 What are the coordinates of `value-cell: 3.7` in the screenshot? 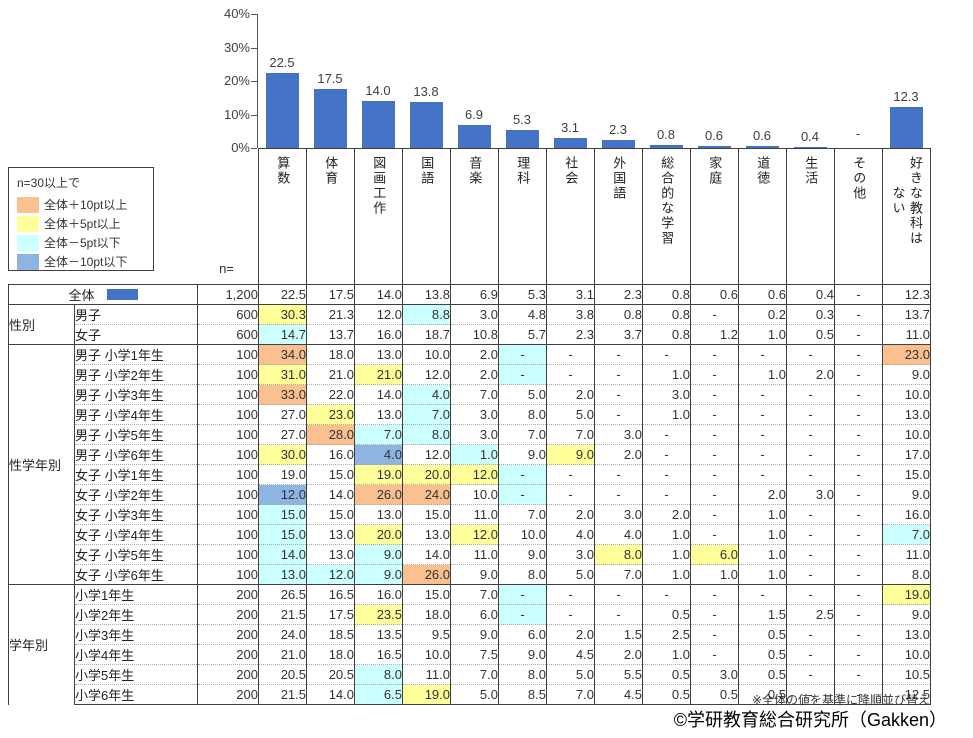 It's located at (618, 334).